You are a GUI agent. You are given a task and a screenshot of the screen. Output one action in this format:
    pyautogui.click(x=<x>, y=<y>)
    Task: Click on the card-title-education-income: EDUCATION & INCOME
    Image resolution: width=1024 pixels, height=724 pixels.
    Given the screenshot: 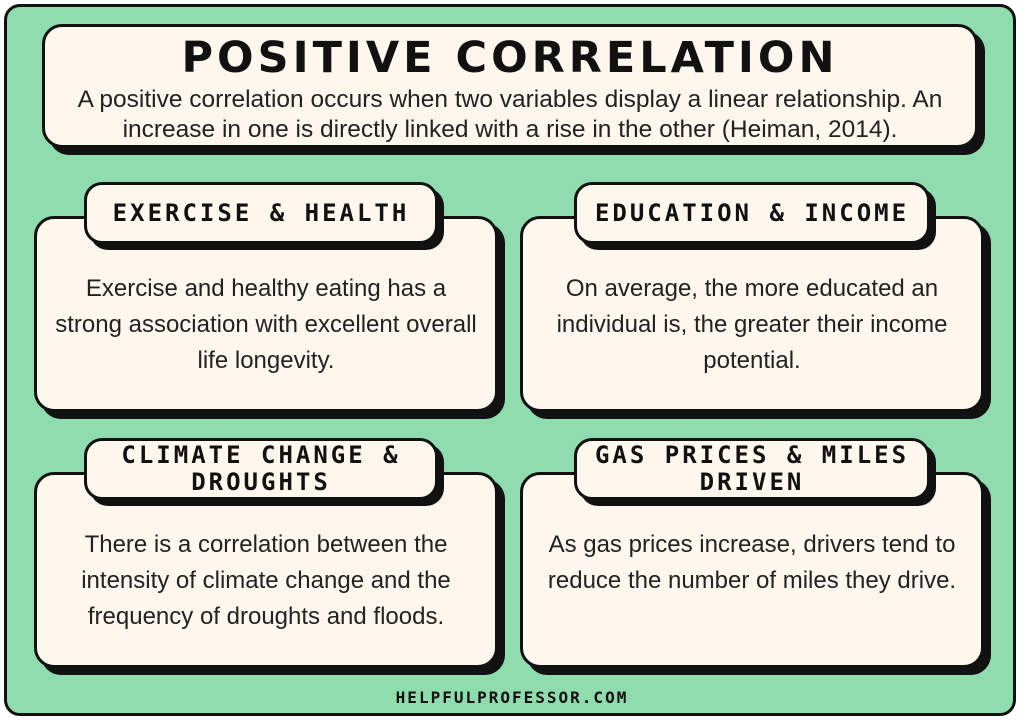 What is the action you would take?
    pyautogui.click(x=752, y=213)
    